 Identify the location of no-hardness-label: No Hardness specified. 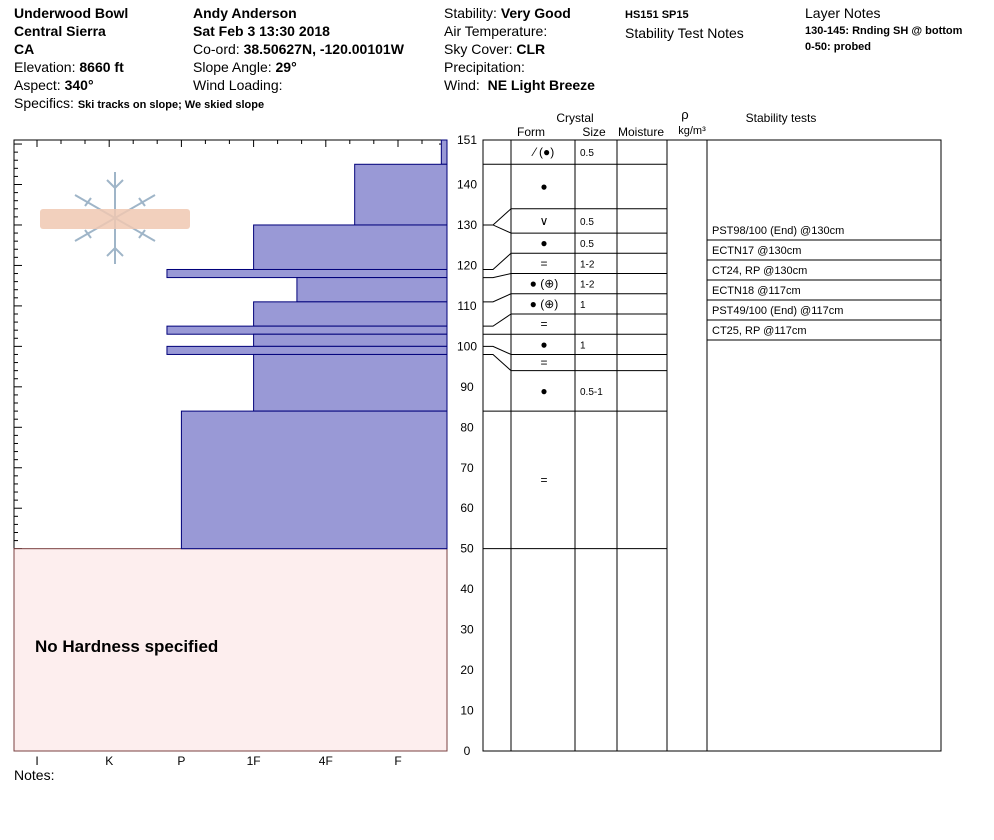
(126, 646).